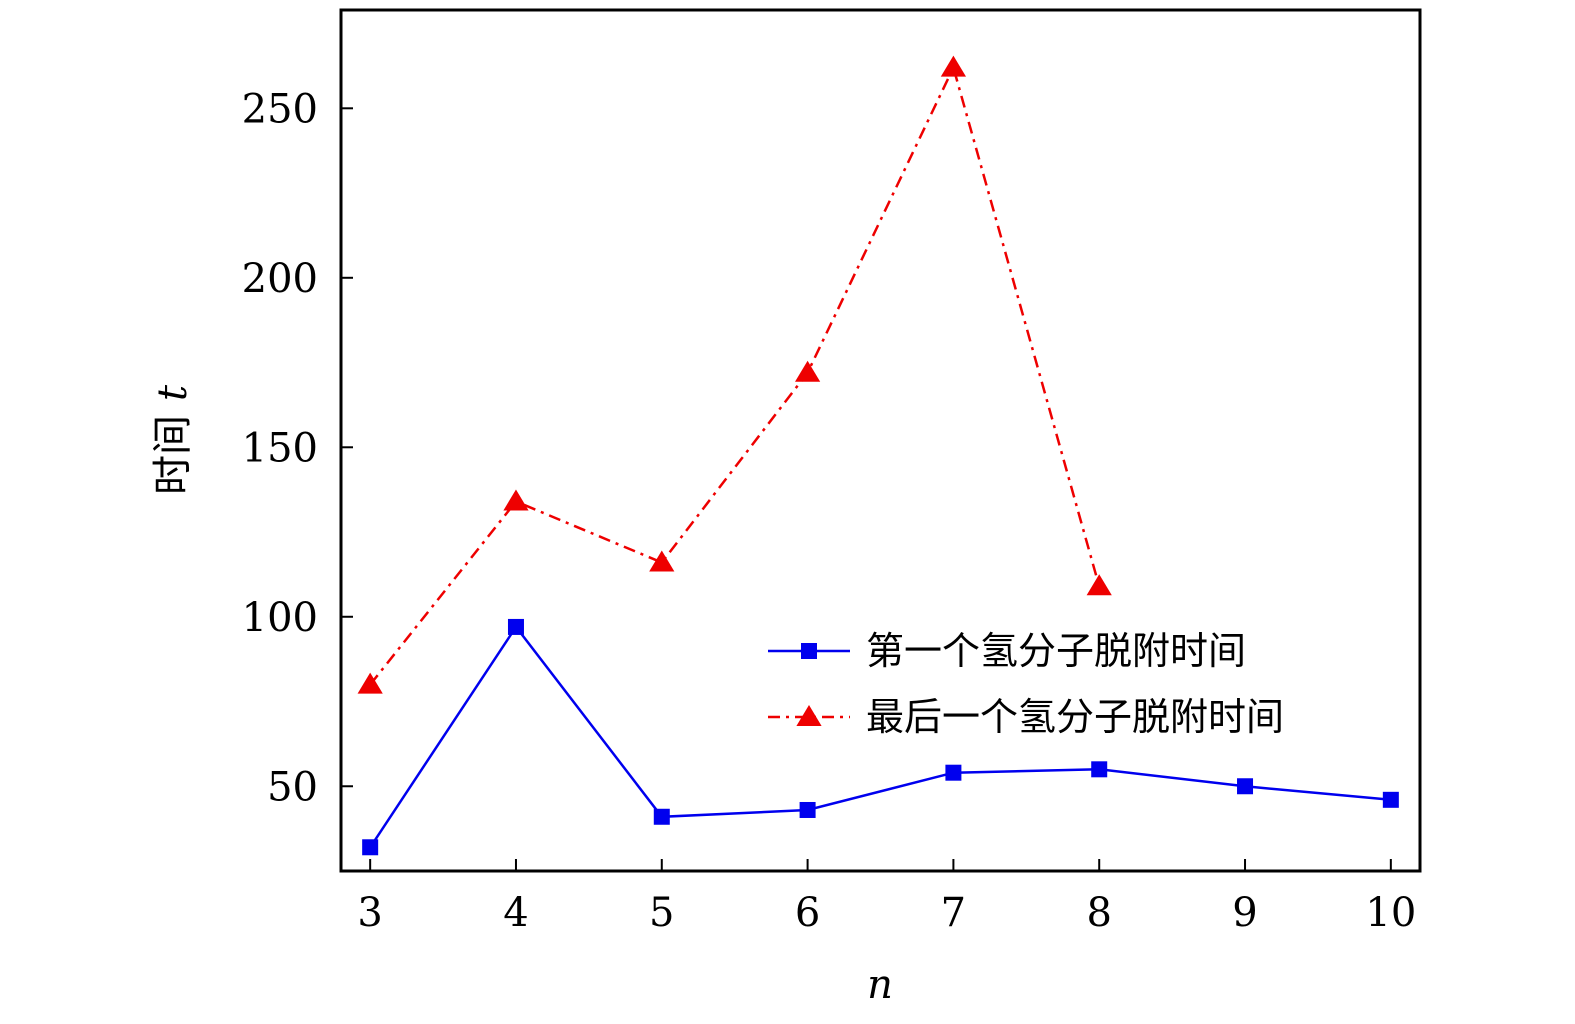  I want to click on legend-label-series-0: 第一个氢分子脱附时间, so click(1056, 651).